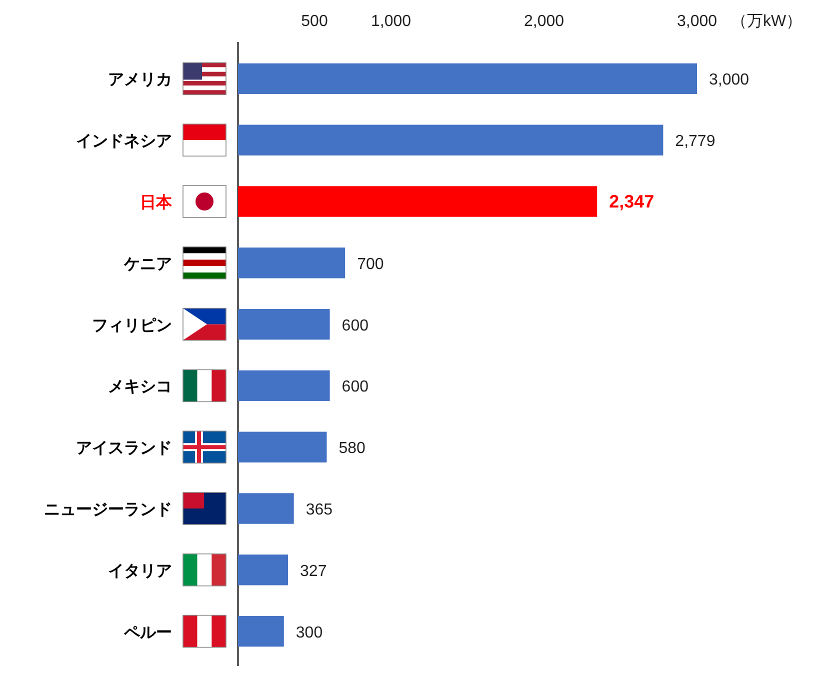 The width and height of the screenshot is (840, 677). I want to click on x-axis-title: （万kW）, so click(766, 21).